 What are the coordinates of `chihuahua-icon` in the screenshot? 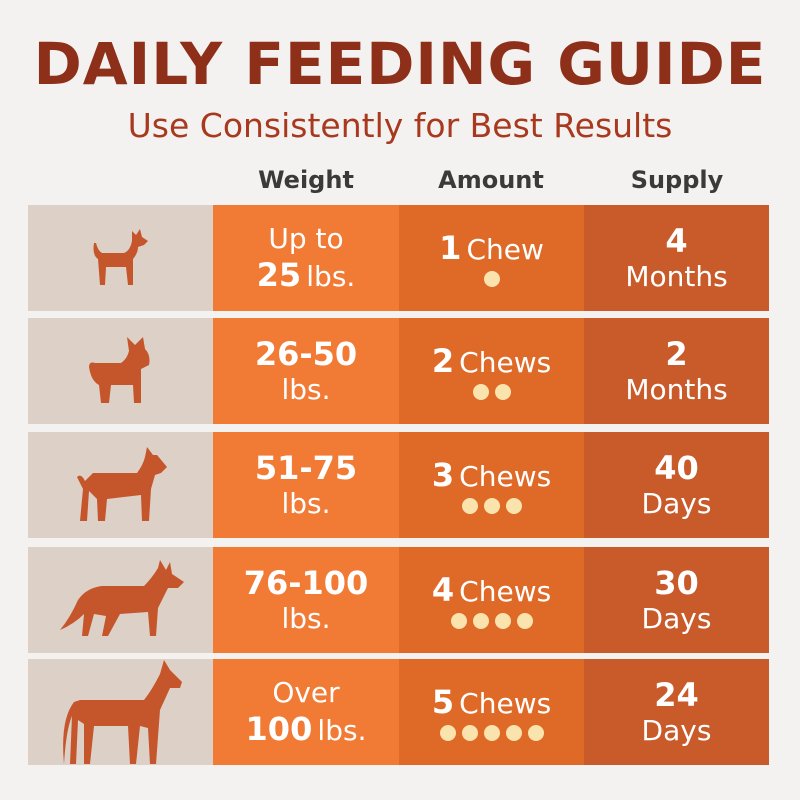 It's located at (121, 258).